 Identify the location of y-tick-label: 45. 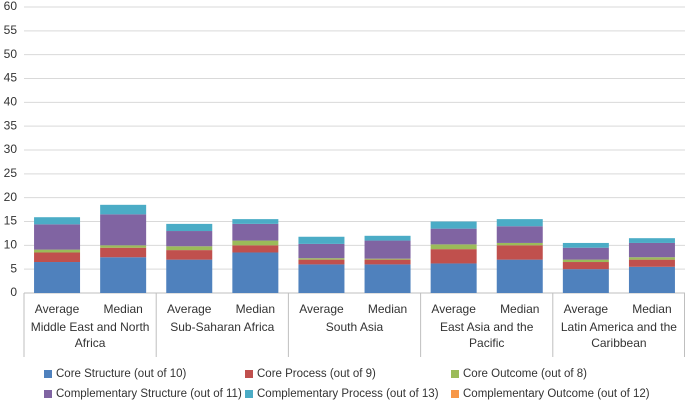
(11, 78).